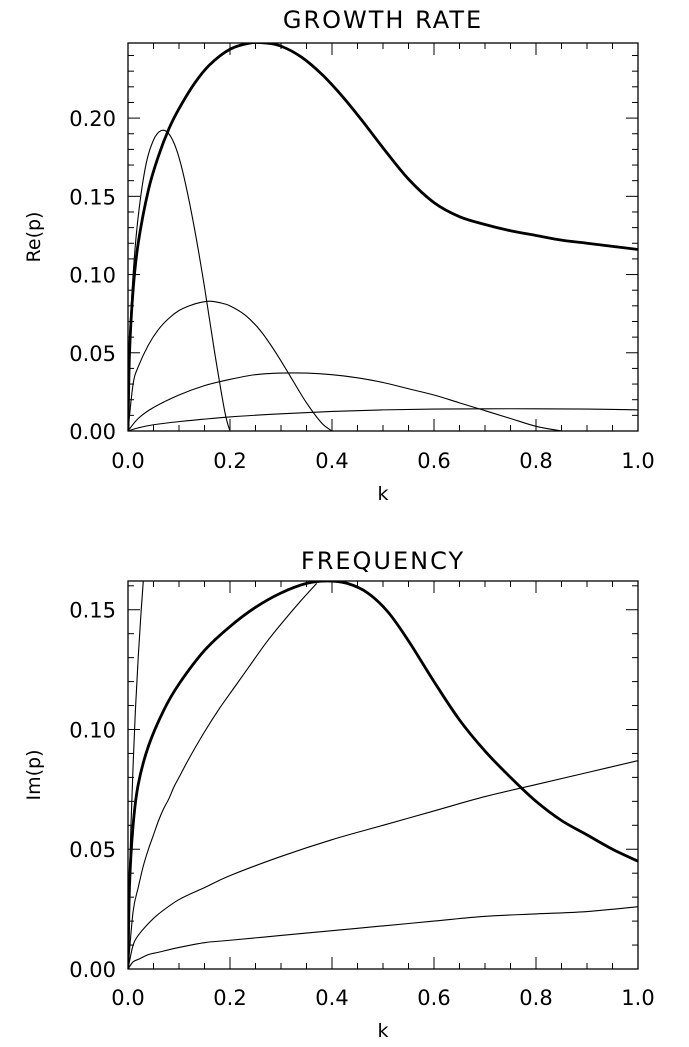 The width and height of the screenshot is (689, 1047). What do you see at coordinates (383, 561) in the screenshot?
I see `chart-title: FREQUENCY` at bounding box center [383, 561].